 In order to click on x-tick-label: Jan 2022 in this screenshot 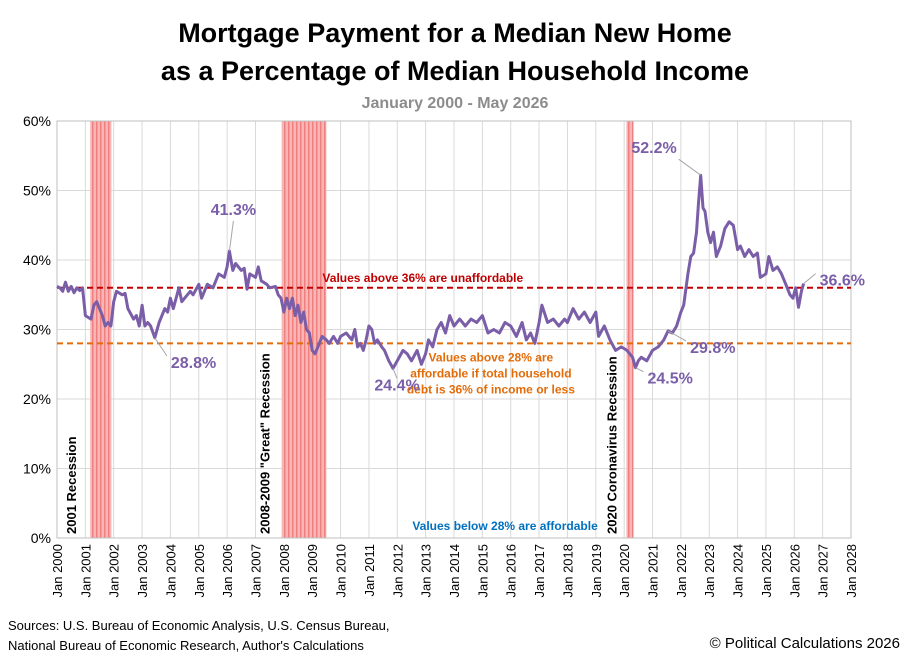, I will do `click(681, 571)`.